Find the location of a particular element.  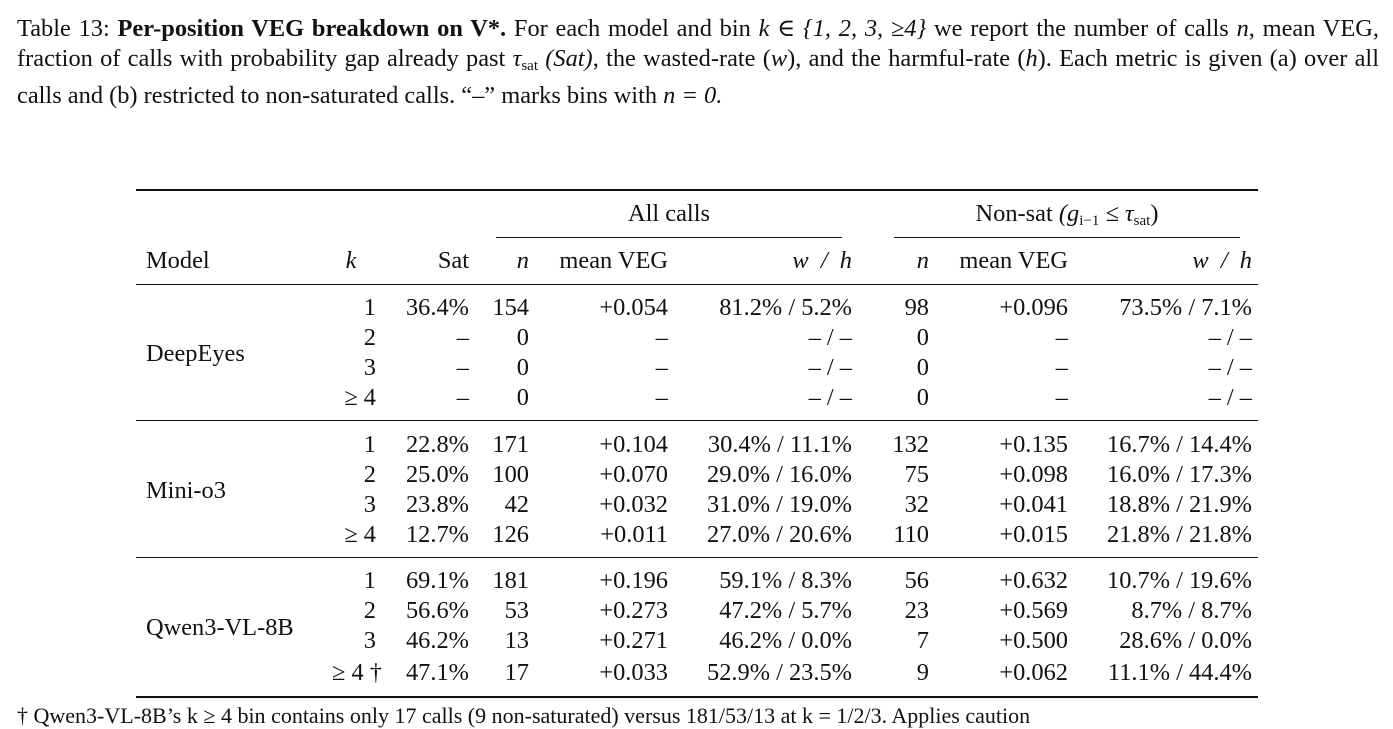

col-header-n-nonsat: n is located at coordinates (922, 260).